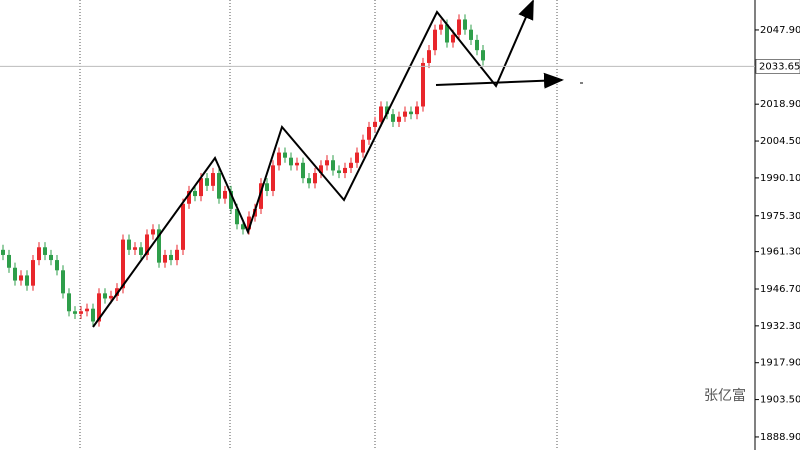 The width and height of the screenshot is (800, 450). What do you see at coordinates (725, 395) in the screenshot?
I see `watermark: 张亿富` at bounding box center [725, 395].